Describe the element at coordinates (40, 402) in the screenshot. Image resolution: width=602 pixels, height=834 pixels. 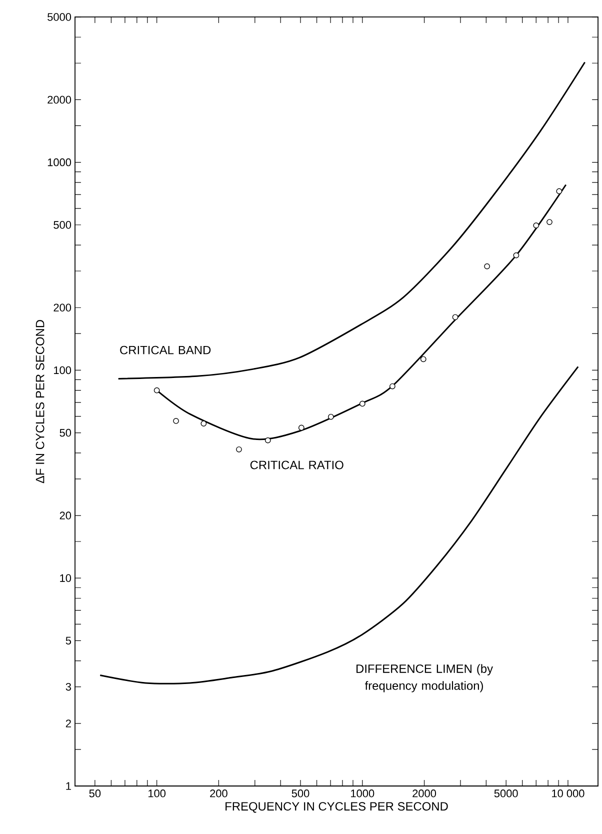
I see `y-axis-title: ΔF IN CYCLES PER SECOND` at that location.